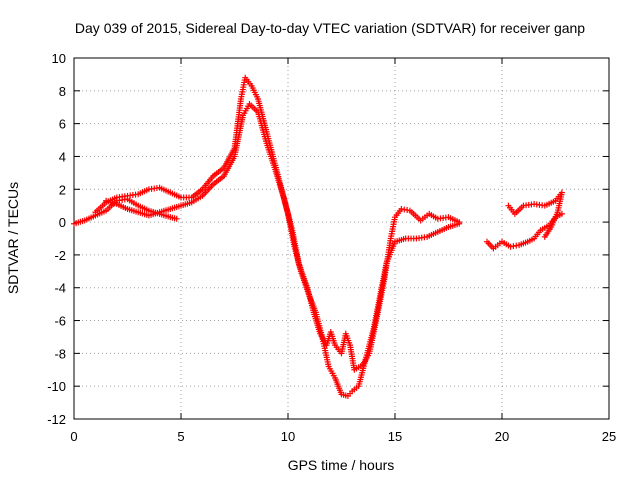 This screenshot has height=480, width=640. Describe the element at coordinates (502, 436) in the screenshot. I see `x-tick-label: 20` at that location.